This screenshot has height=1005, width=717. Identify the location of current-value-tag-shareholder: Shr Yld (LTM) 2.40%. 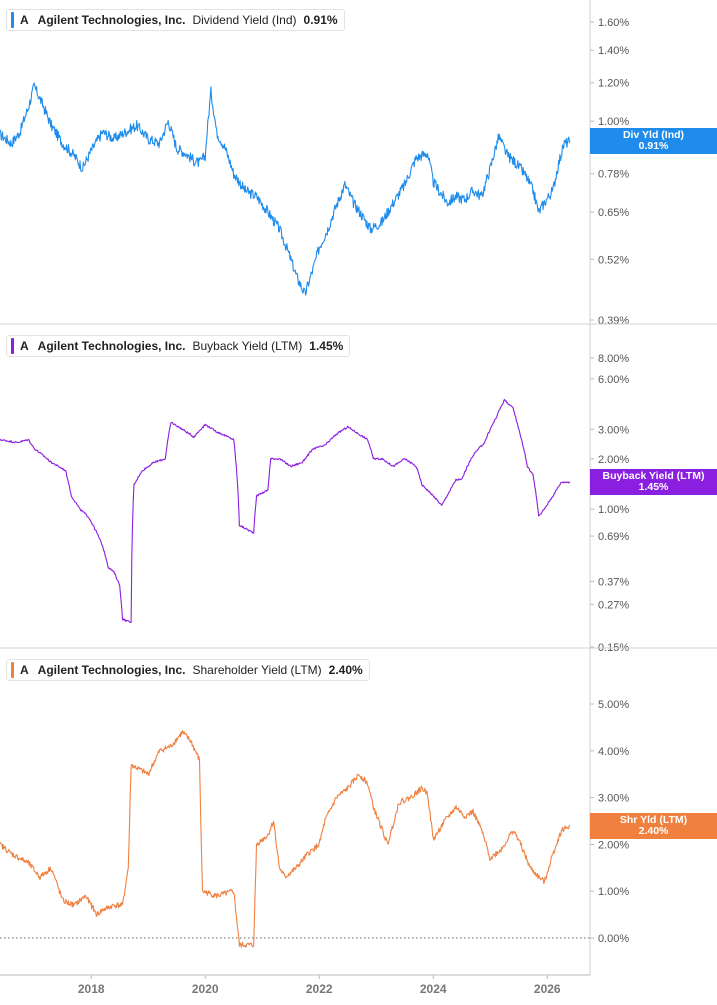
(653, 825).